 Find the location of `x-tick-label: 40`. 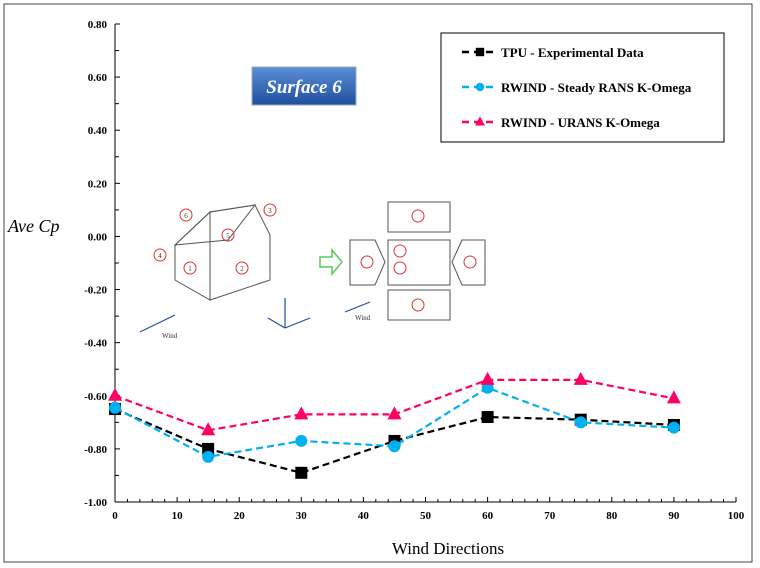

x-tick-label: 40 is located at coordinates (364, 516).